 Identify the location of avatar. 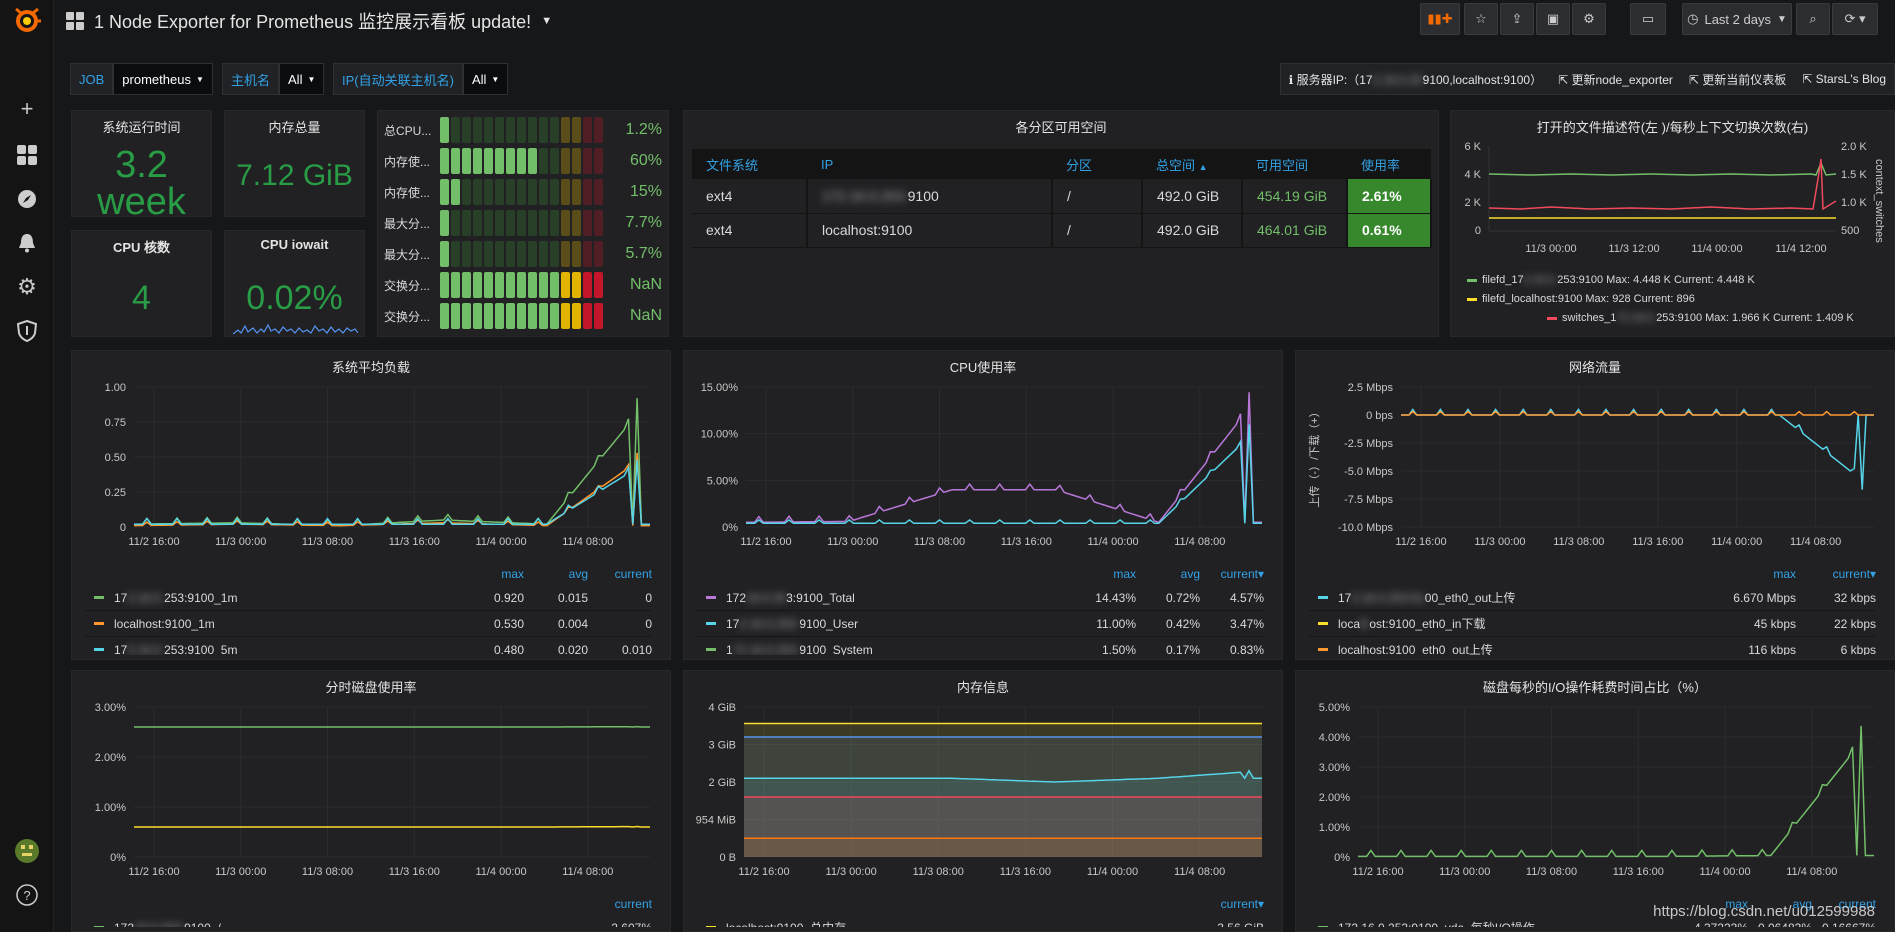
(27, 851).